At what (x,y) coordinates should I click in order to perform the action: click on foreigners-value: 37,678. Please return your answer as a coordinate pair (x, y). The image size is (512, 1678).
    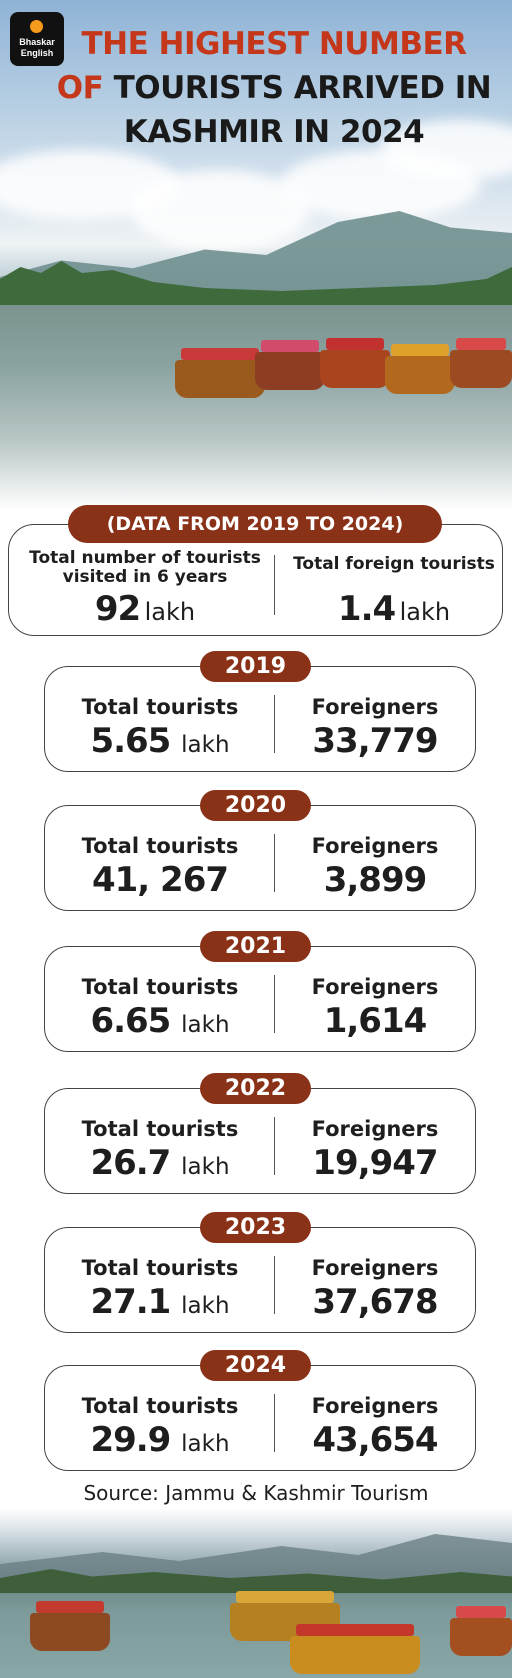
    Looking at the image, I should click on (375, 1302).